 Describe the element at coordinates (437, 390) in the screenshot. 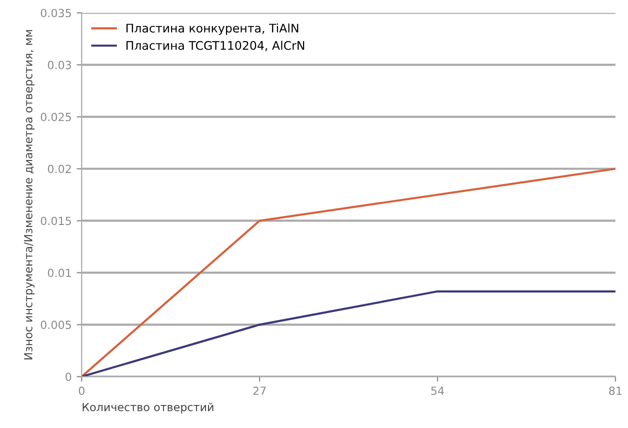

I see `x-tick-label: 54` at that location.